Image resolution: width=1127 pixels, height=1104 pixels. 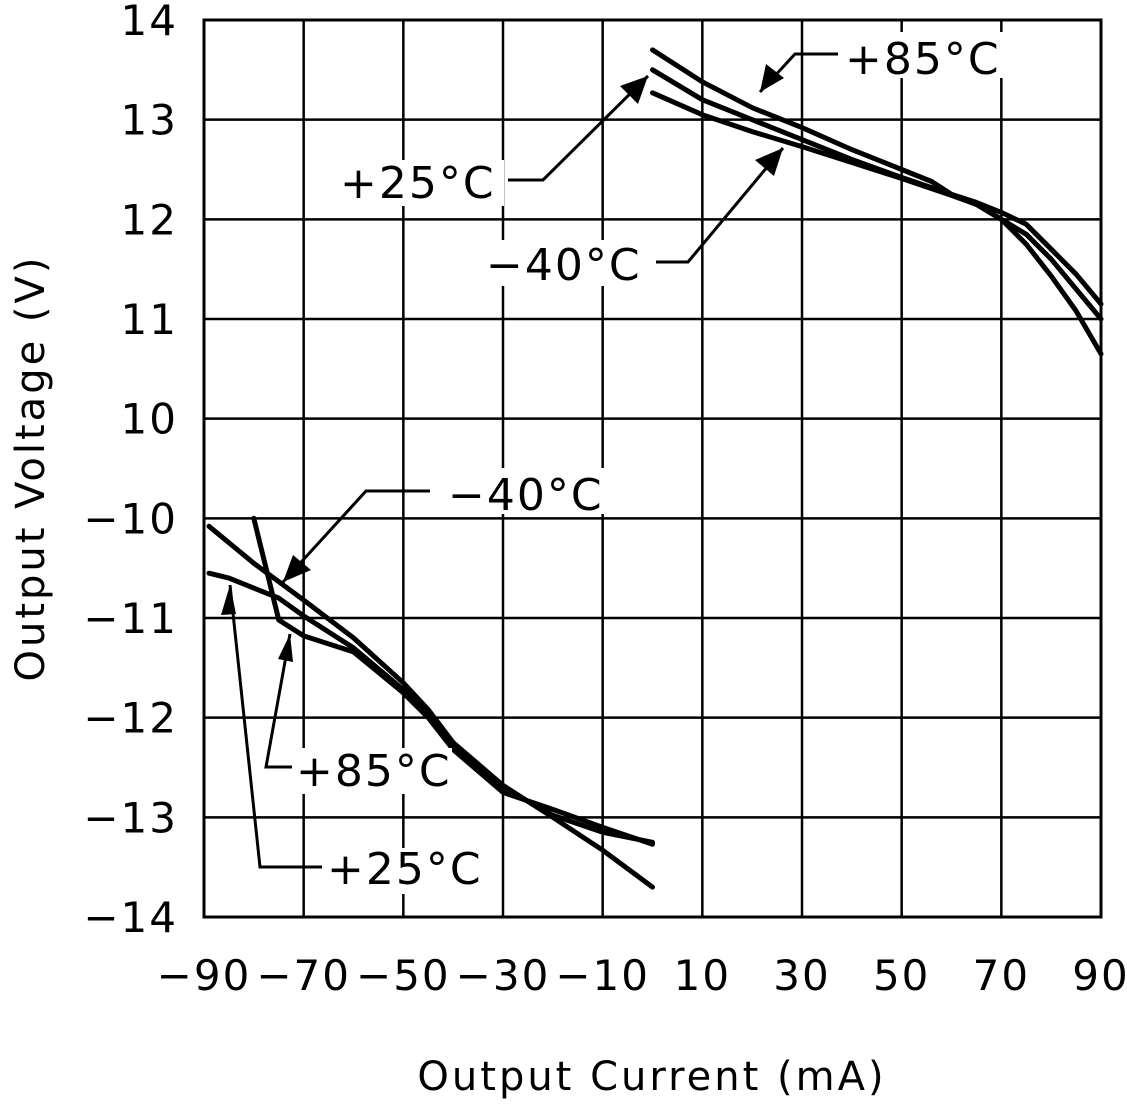 What do you see at coordinates (526, 495) in the screenshot?
I see `label-bot-40: −40°C` at bounding box center [526, 495].